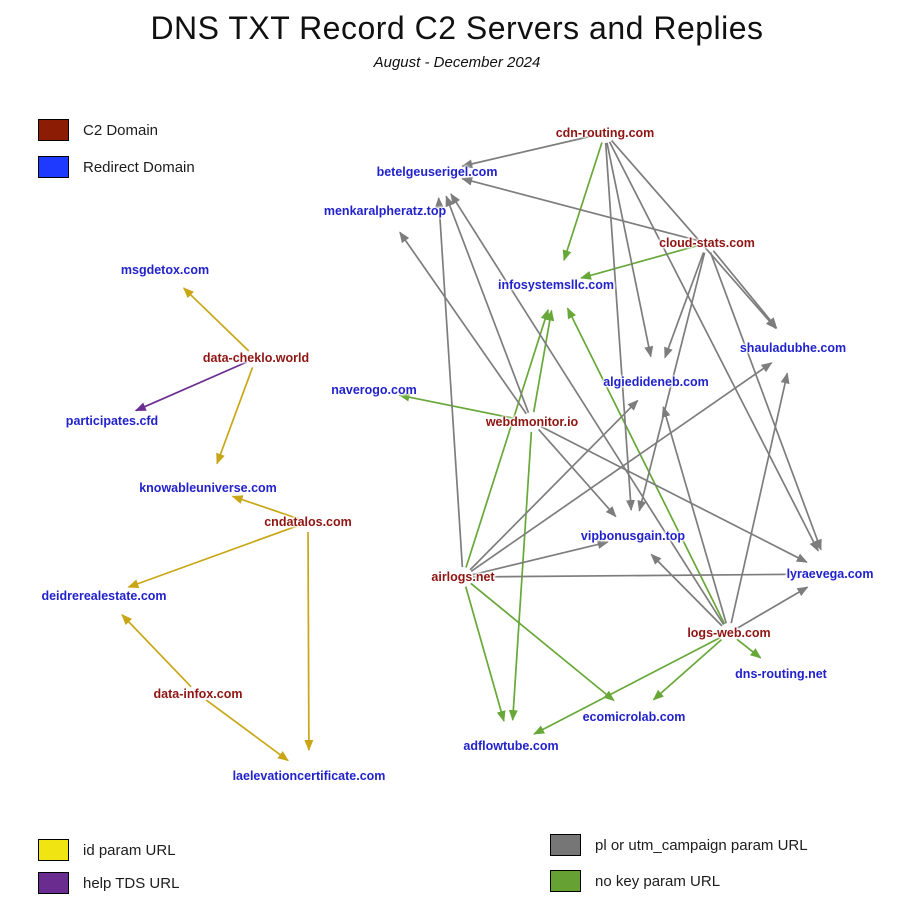  I want to click on edge-cndatalos-com-to-knowableuniverse-com, so click(265, 507).